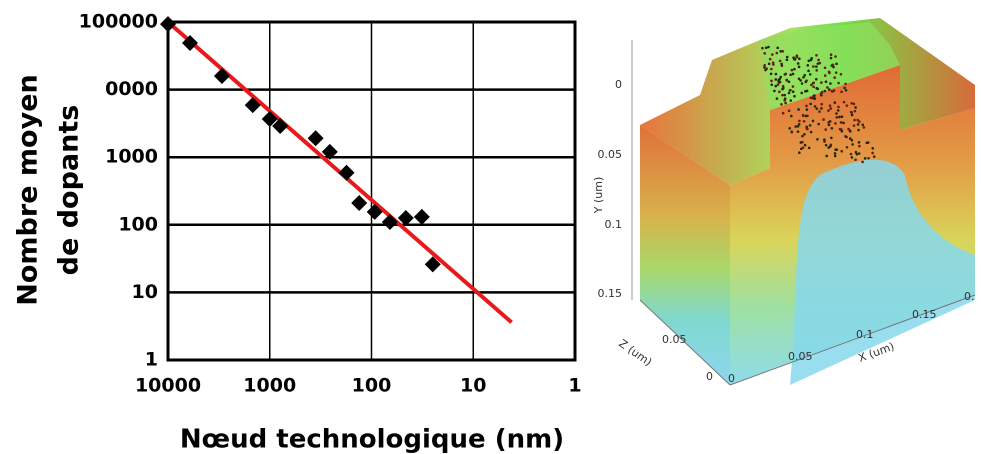 The height and width of the screenshot is (454, 981). What do you see at coordinates (610, 154) in the screenshot?
I see `y-tick-label: 0.05` at bounding box center [610, 154].